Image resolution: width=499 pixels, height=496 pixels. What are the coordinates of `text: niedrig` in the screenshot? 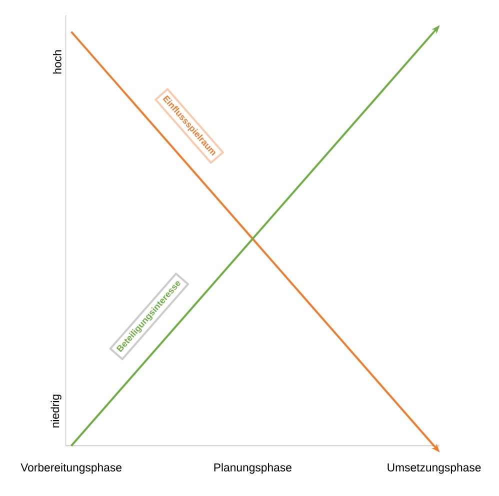 It's located at (56, 411).